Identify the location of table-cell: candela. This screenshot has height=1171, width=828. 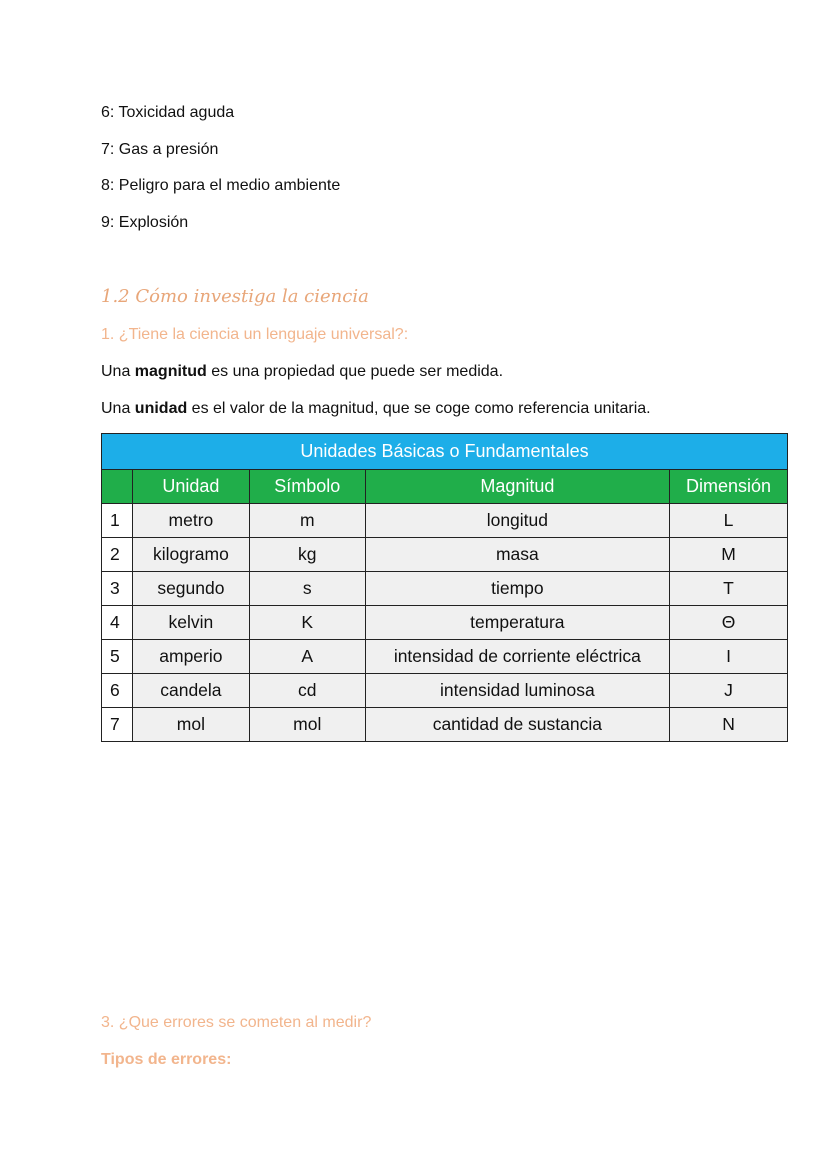
(190, 690).